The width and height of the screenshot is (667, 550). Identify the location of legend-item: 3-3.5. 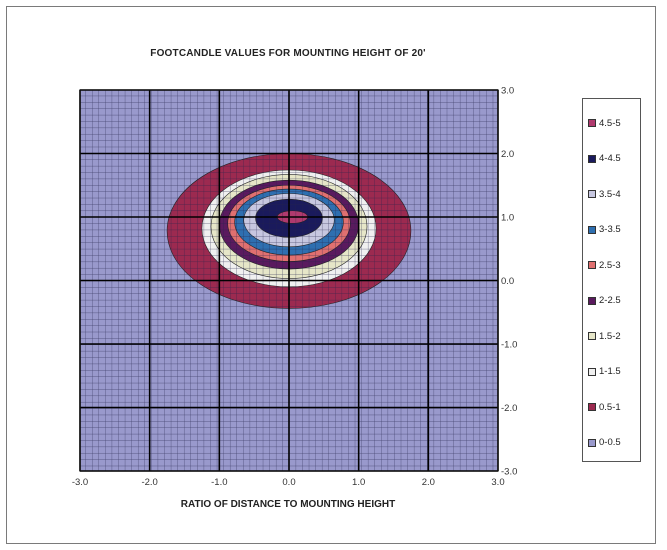
(604, 230).